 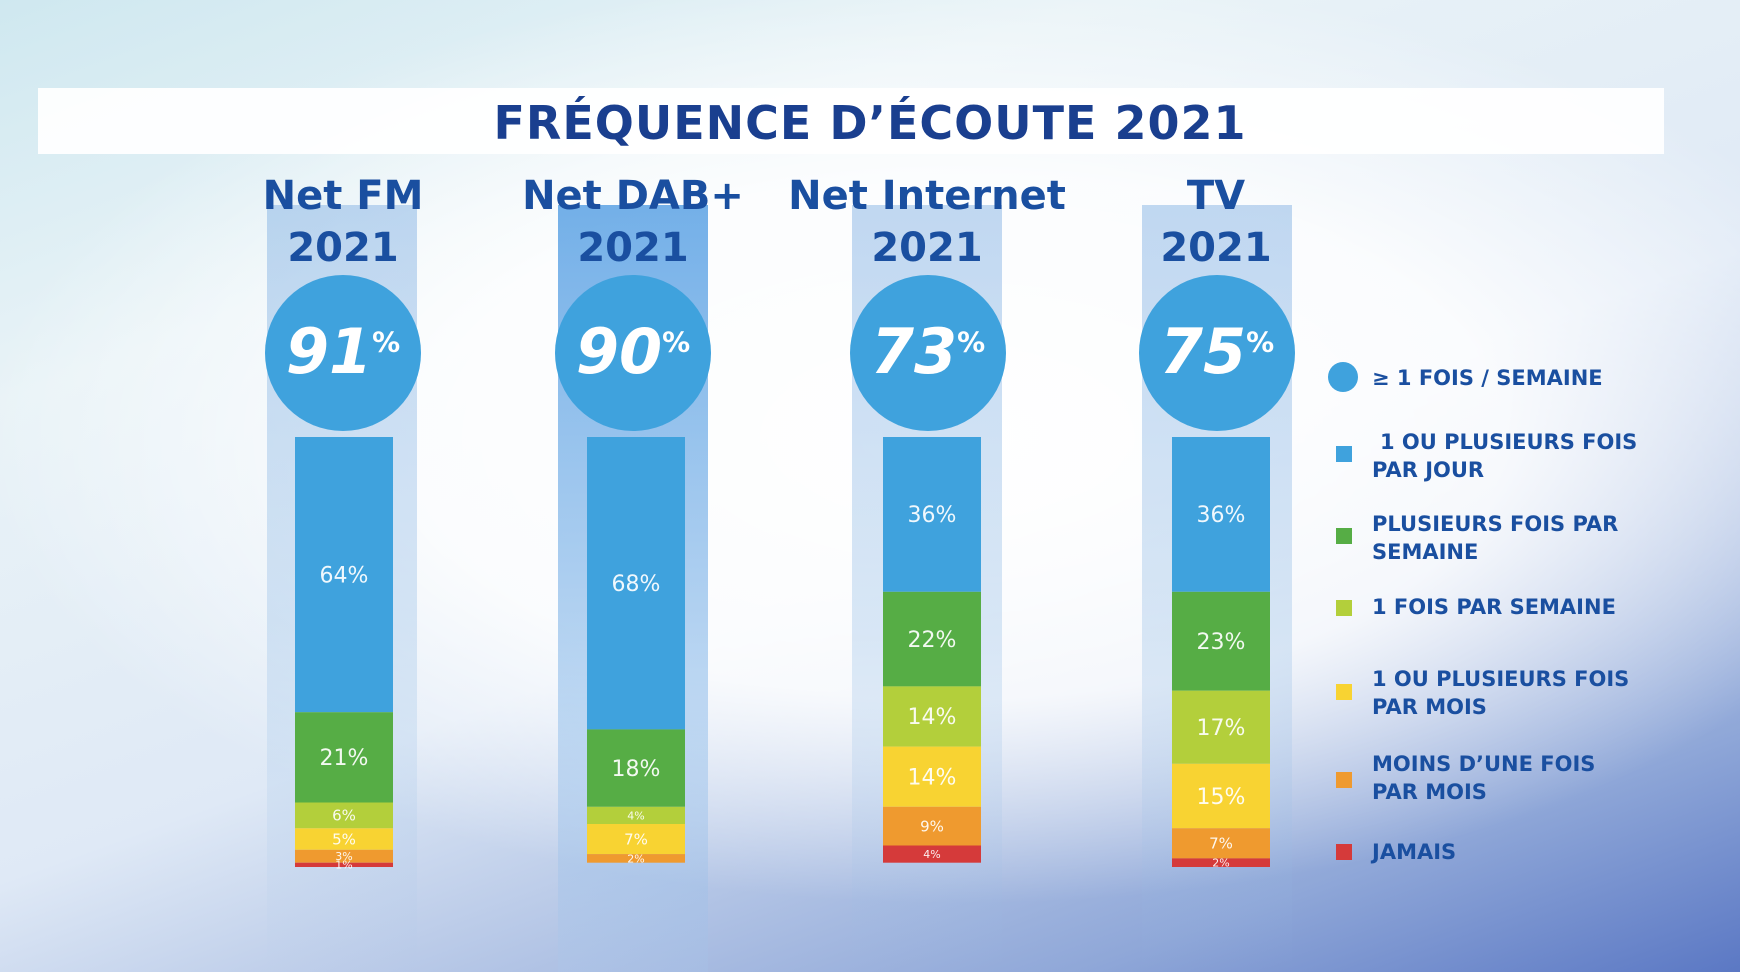 What do you see at coordinates (619, 351) in the screenshot?
I see `headline-value: 90` at bounding box center [619, 351].